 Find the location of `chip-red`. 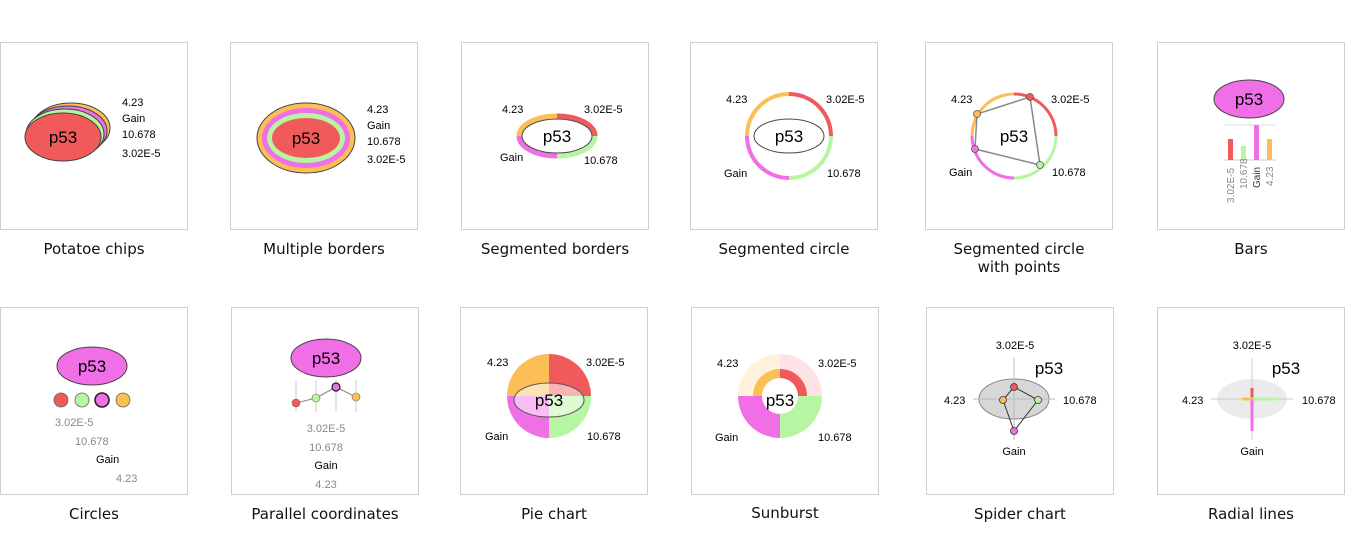

chip-red is located at coordinates (63, 137).